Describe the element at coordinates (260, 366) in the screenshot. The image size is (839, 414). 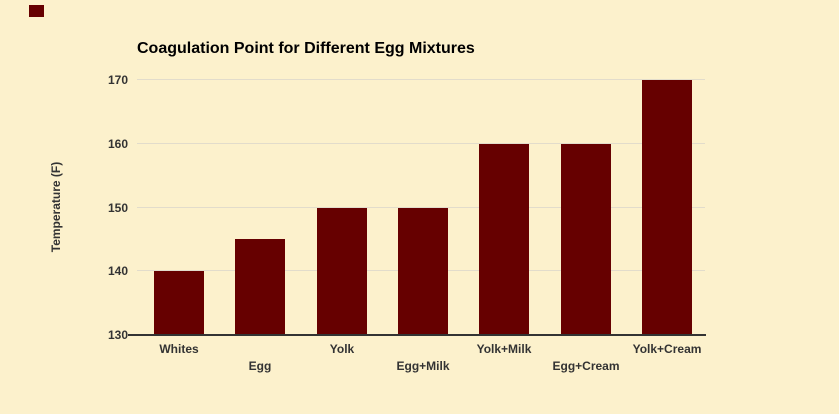
I see `x-tick-label: Egg` at that location.